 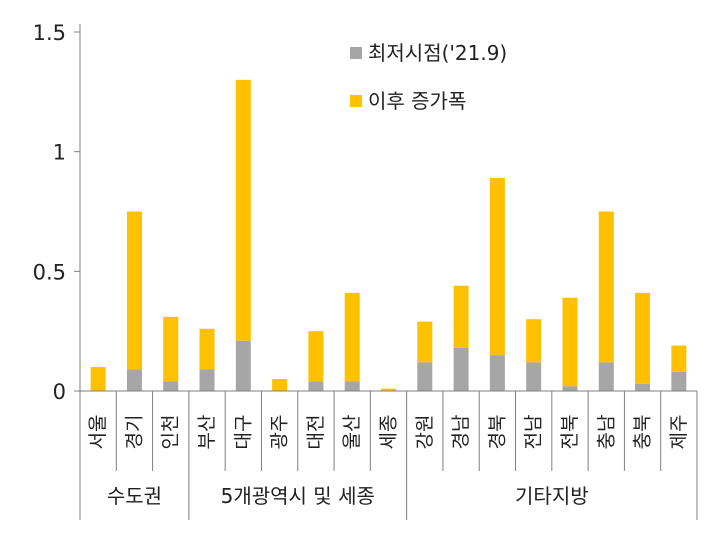 What do you see at coordinates (428, 77) in the screenshot?
I see `legend: 최저시점('21.9) 이후 증가폭` at bounding box center [428, 77].